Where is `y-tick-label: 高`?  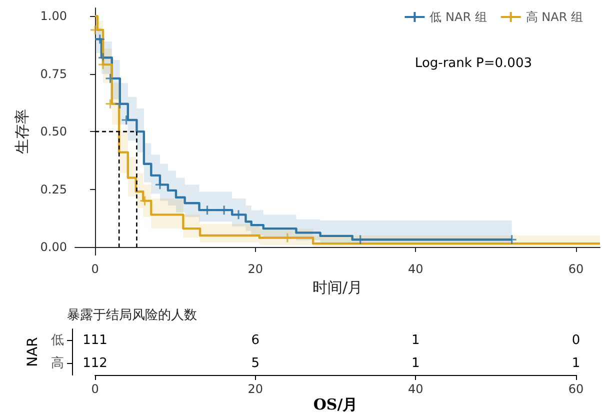 y-tick-label: 高 is located at coordinates (57, 363).